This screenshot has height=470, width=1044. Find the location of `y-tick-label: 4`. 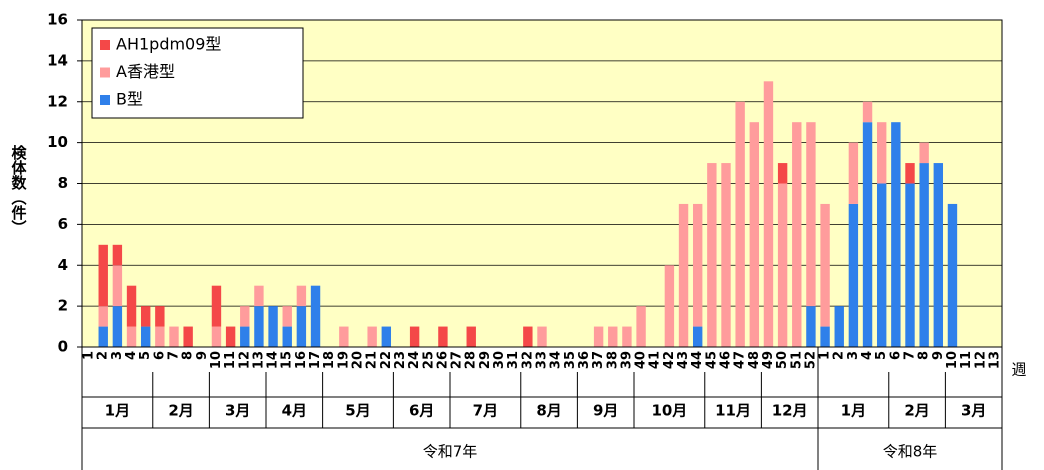

y-tick-label: 4 is located at coordinates (63, 265).